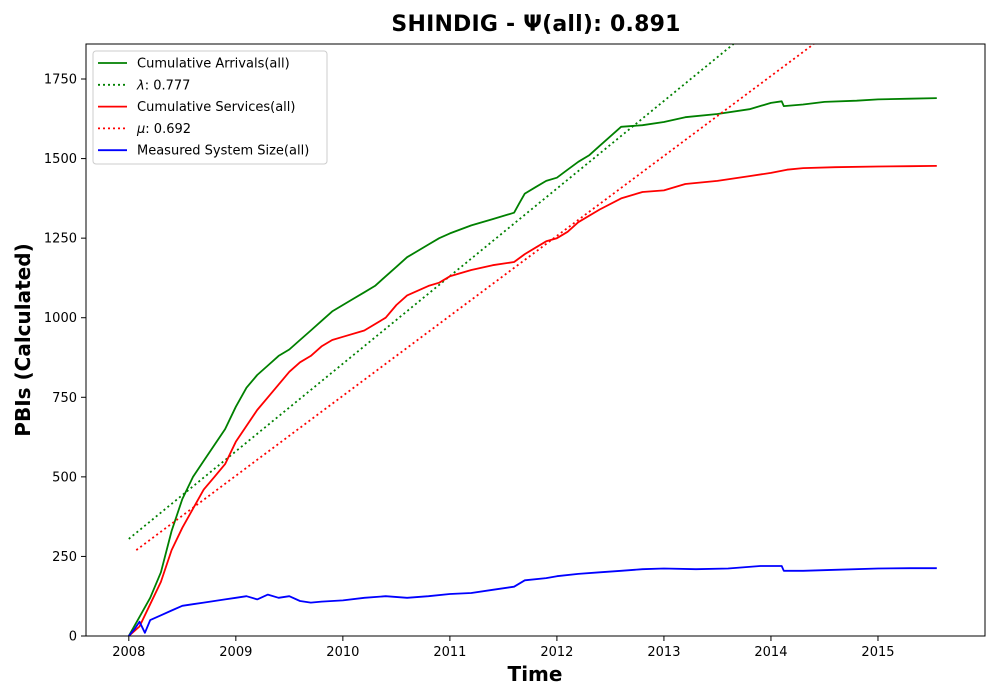 The height and width of the screenshot is (700, 1000). What do you see at coordinates (770, 652) in the screenshot?
I see `x-tick-label: 2014` at bounding box center [770, 652].